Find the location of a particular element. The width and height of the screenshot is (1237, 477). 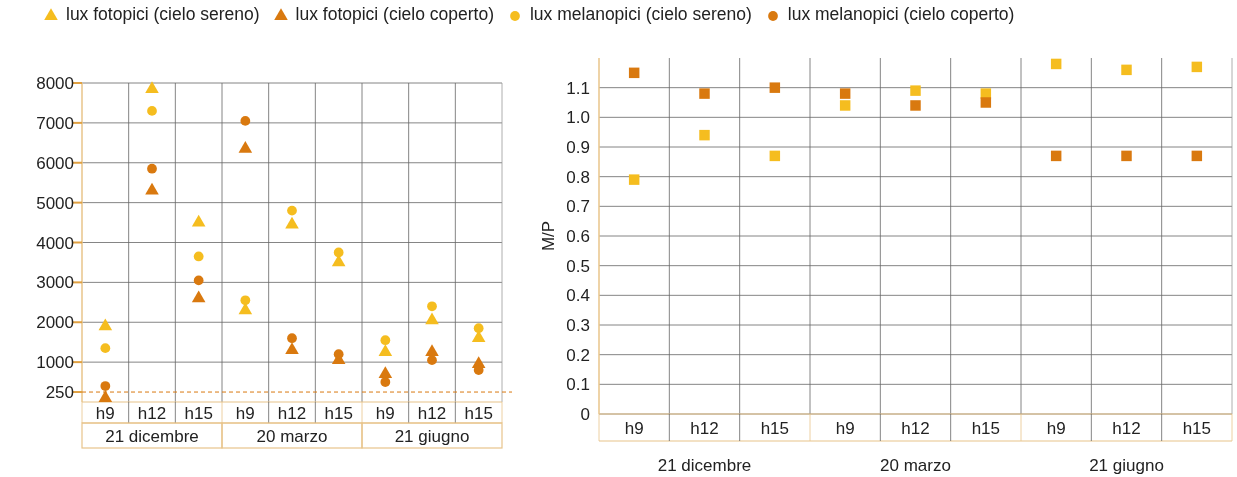

y-tick-label: 250 is located at coordinates (59, 393).